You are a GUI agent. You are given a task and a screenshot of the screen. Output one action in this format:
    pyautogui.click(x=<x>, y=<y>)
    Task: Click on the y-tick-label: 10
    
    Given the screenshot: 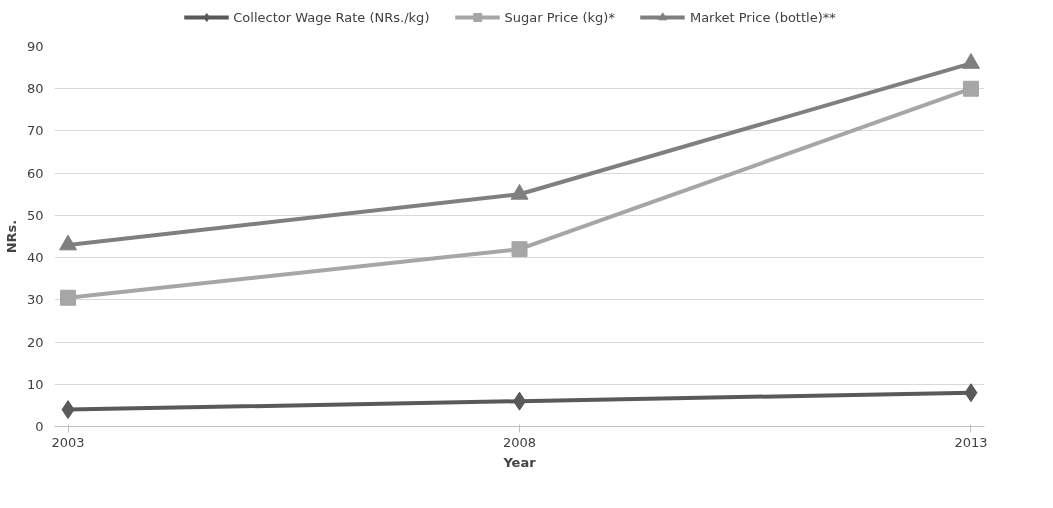 What is the action you would take?
    pyautogui.click(x=35, y=384)
    